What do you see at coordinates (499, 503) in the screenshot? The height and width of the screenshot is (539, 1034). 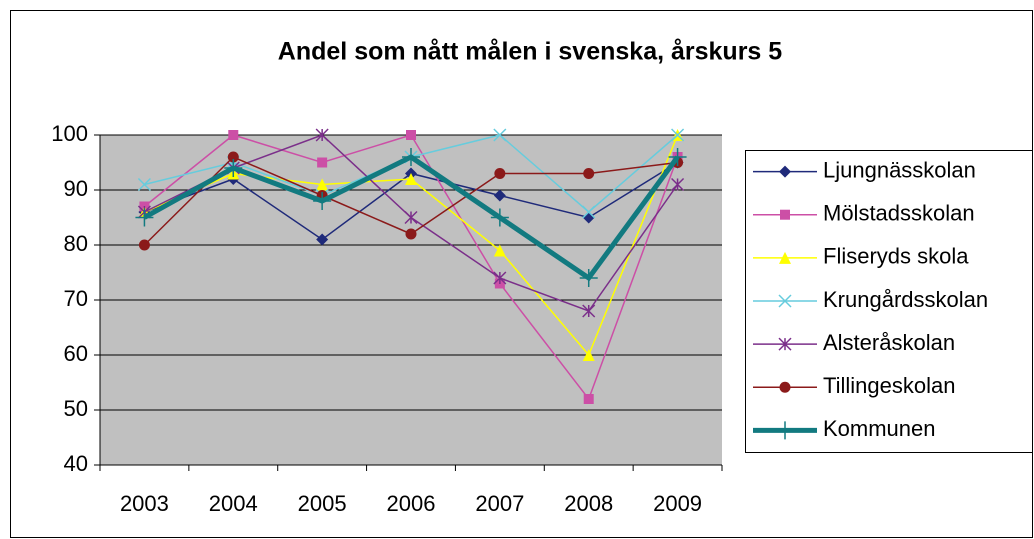 I see `x-tick-label: 2007` at bounding box center [499, 503].